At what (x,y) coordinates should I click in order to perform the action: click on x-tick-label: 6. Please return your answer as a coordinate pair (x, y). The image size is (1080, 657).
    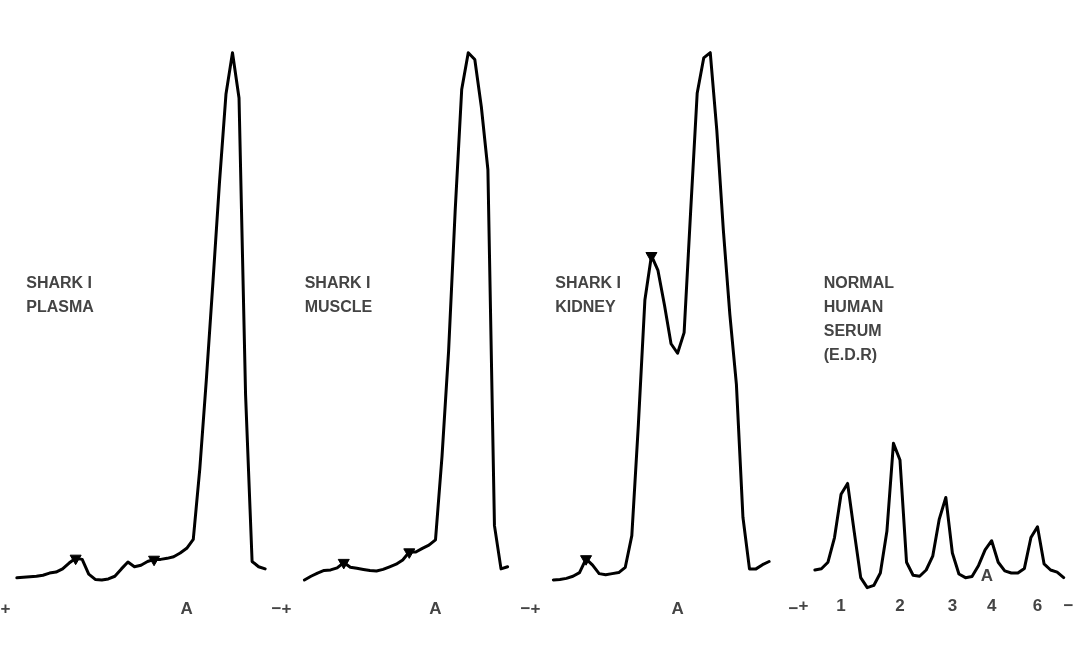
    Looking at the image, I should click on (1037, 605).